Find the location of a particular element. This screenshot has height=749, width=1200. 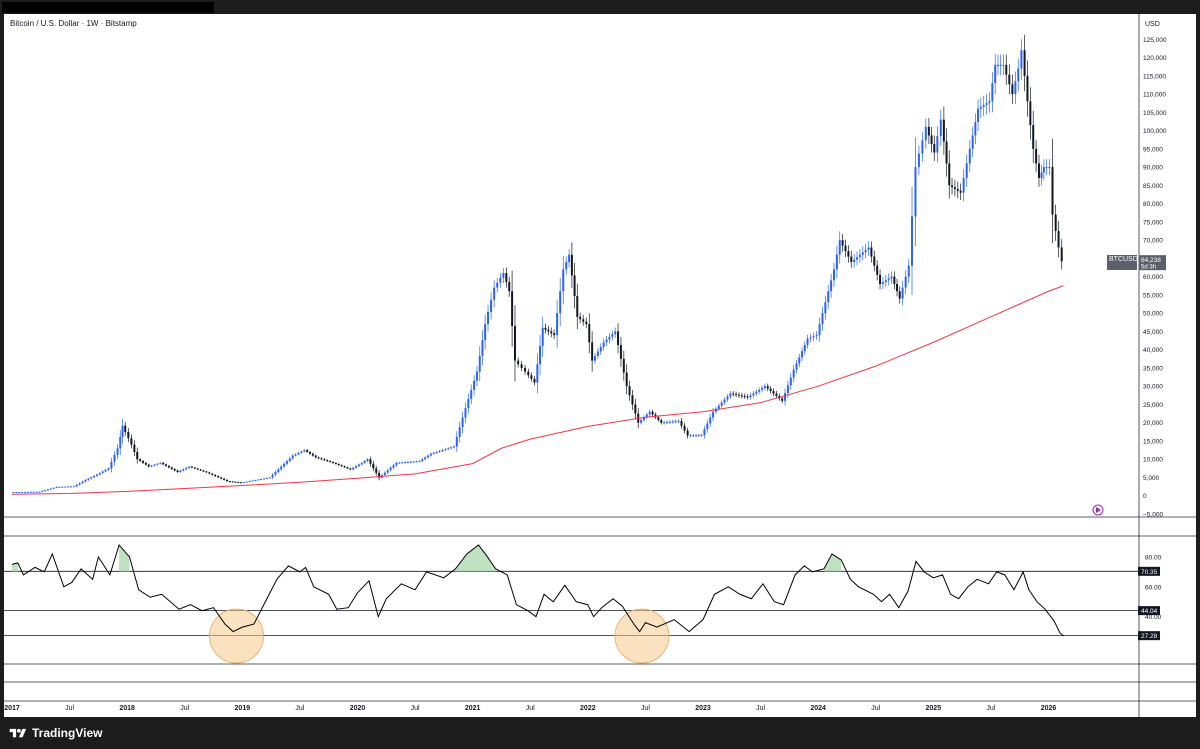

overbought-fill is located at coordinates (15, 567).